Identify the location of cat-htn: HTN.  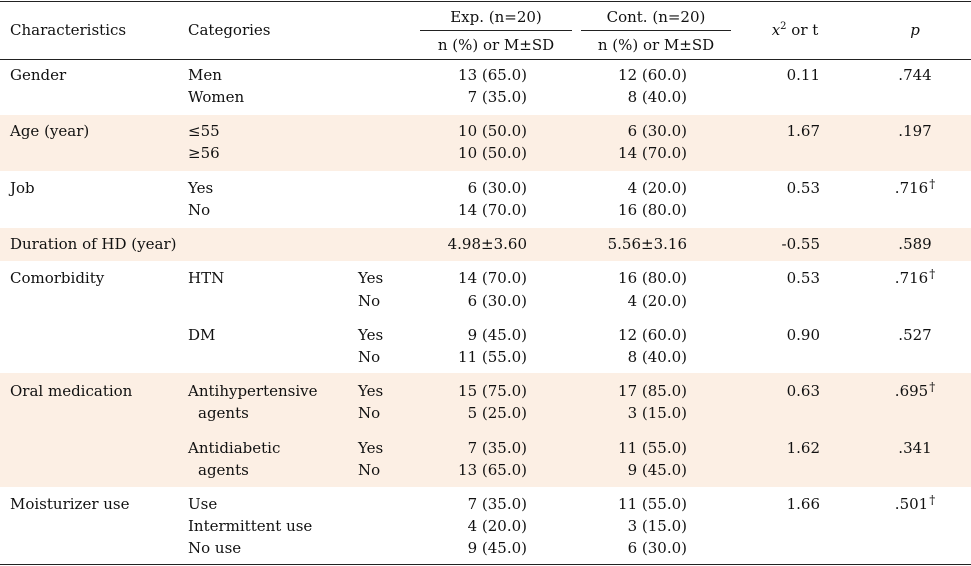
(206, 278).